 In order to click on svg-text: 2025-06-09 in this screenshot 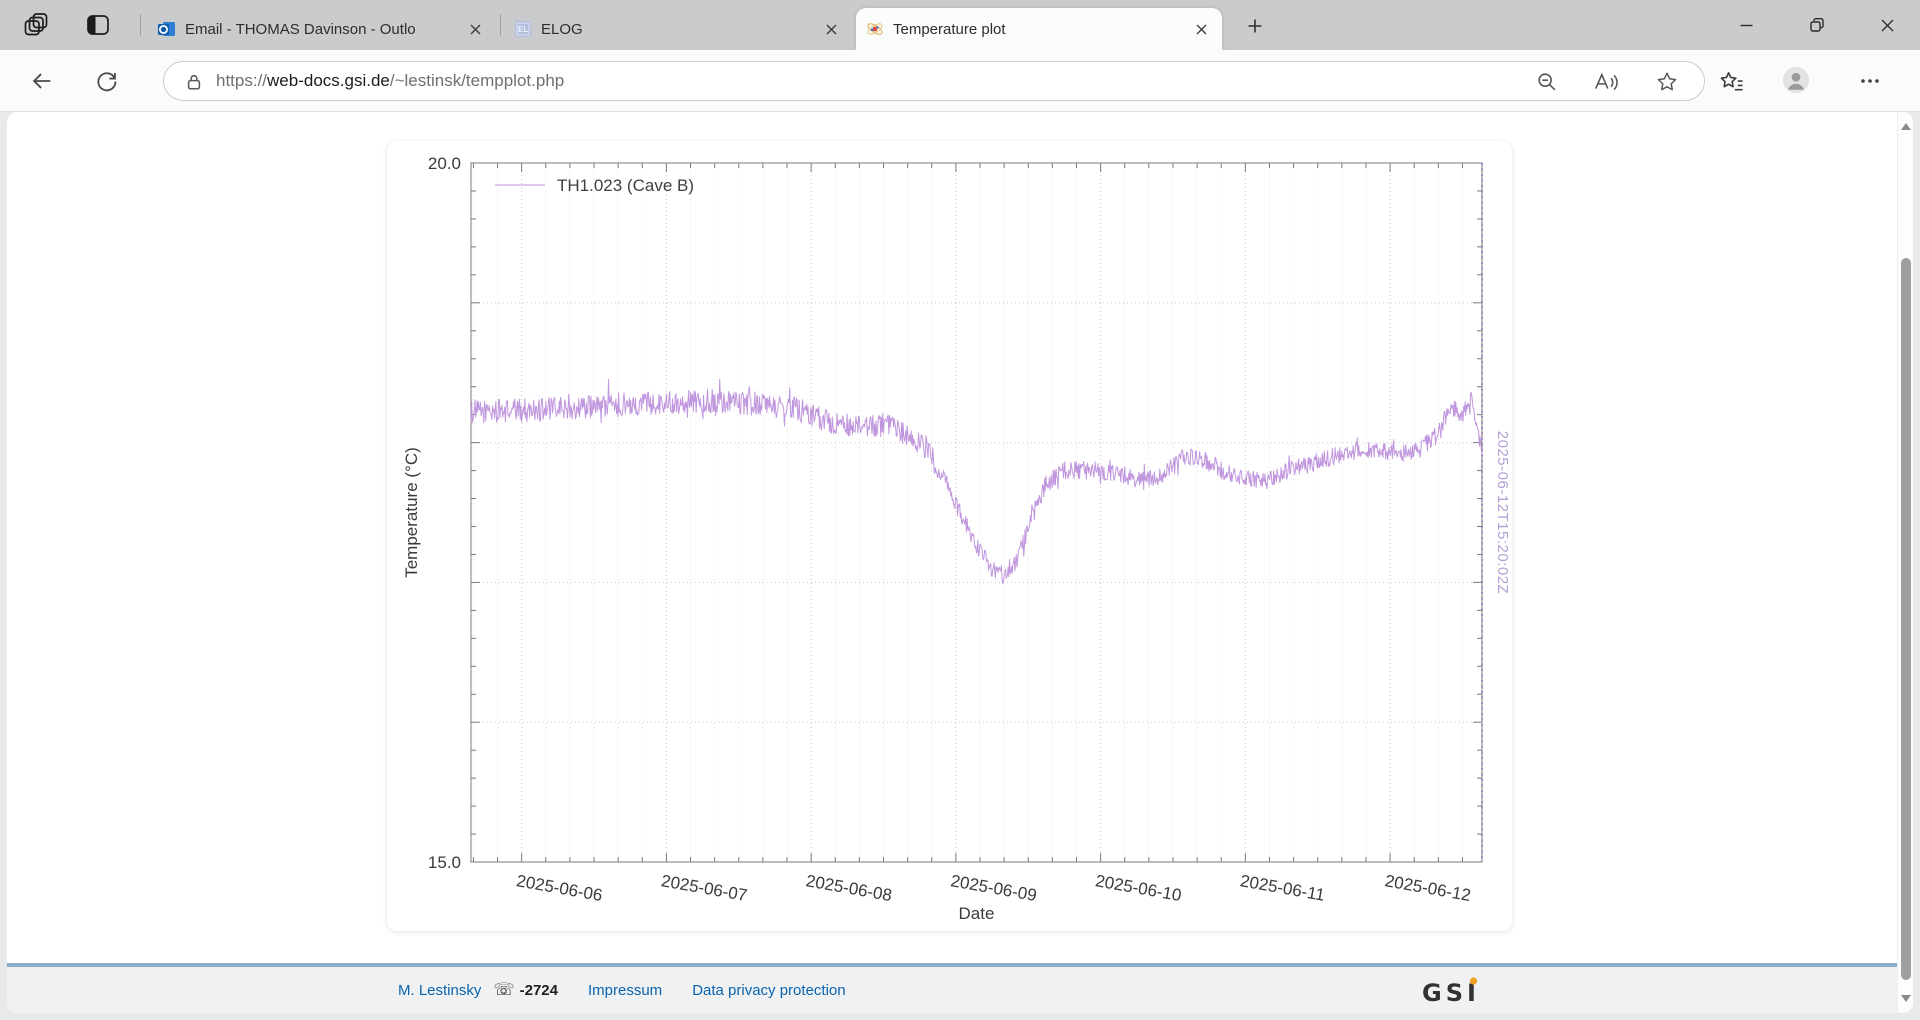, I will do `click(993, 888)`.